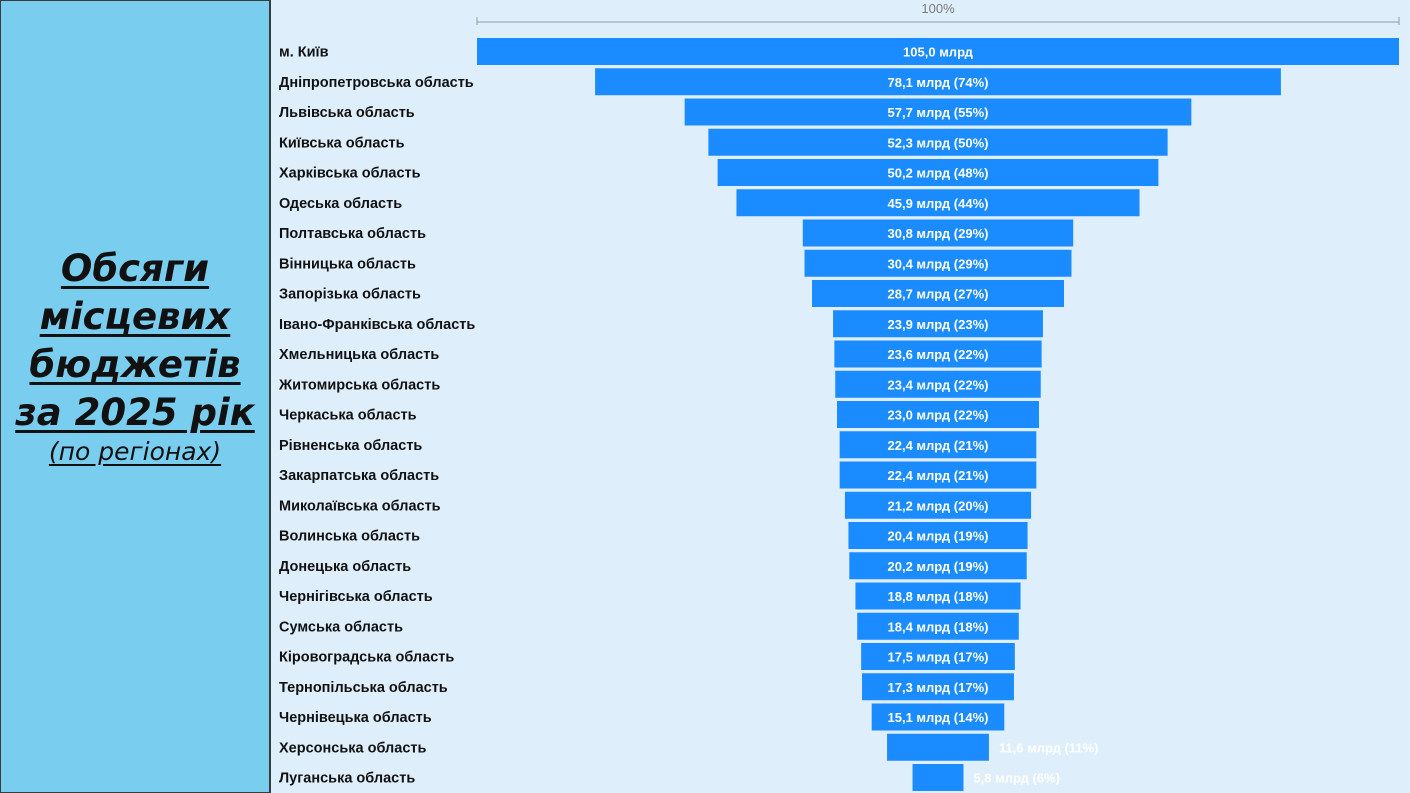 Image resolution: width=1410 pixels, height=793 pixels. Describe the element at coordinates (350, 174) in the screenshot. I see `region-label: Харківська область` at that location.